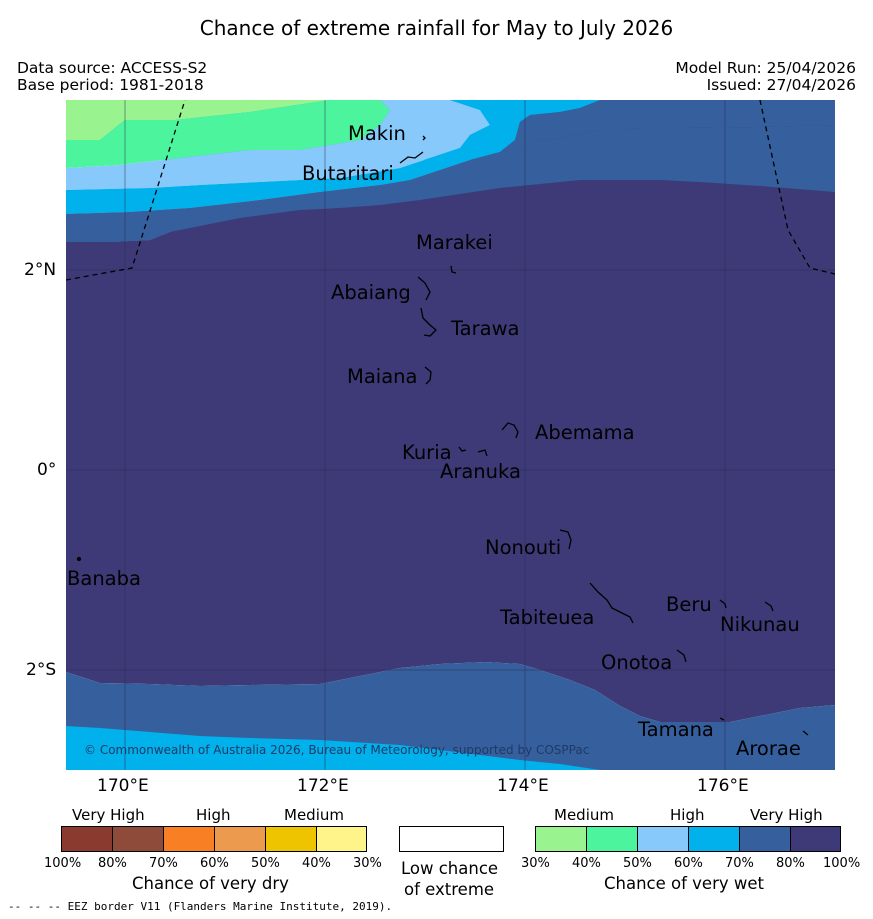  I want to click on legend-dry-tick: 70%, so click(163, 863).